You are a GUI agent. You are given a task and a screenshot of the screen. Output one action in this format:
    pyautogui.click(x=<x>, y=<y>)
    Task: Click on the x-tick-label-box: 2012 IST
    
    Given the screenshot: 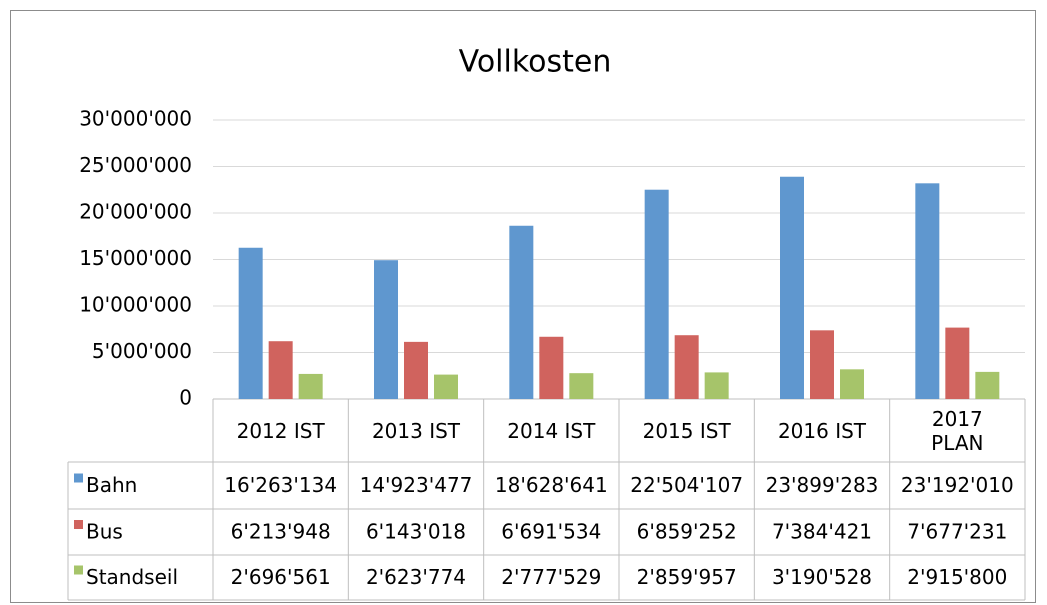 What is the action you would take?
    pyautogui.click(x=281, y=430)
    